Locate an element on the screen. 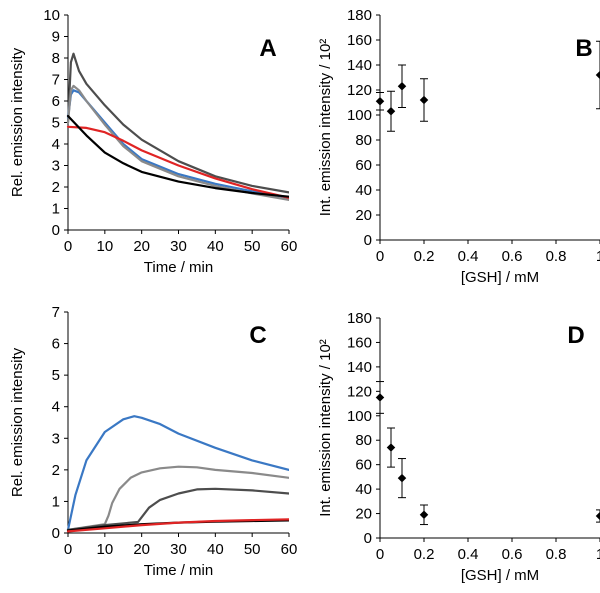 The height and width of the screenshot is (593, 600). x-tick-label: 40 is located at coordinates (215, 246).